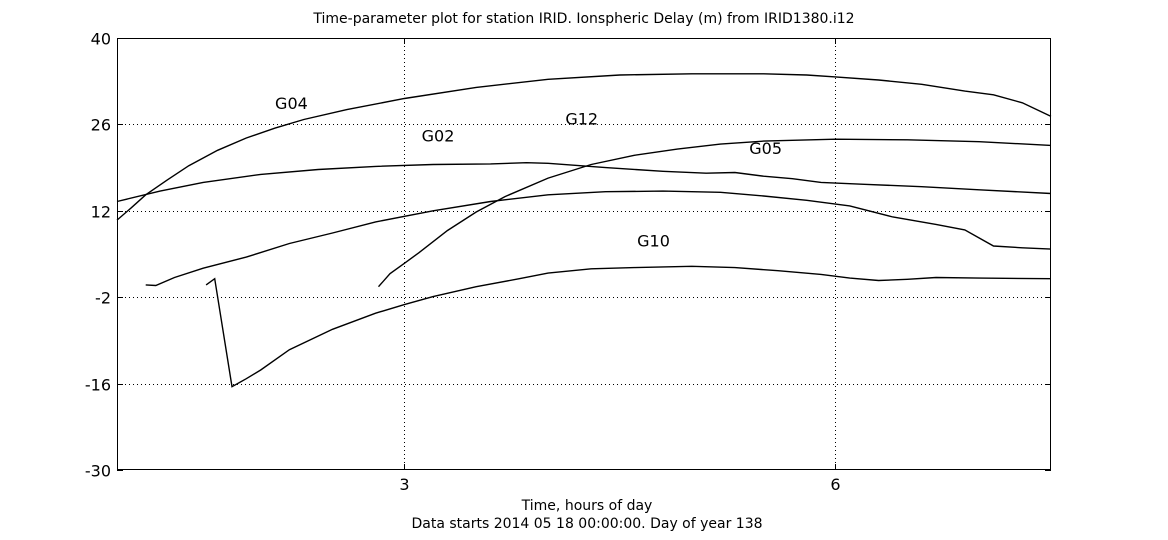  Describe the element at coordinates (404, 484) in the screenshot. I see `x-tick-label: 3` at that location.